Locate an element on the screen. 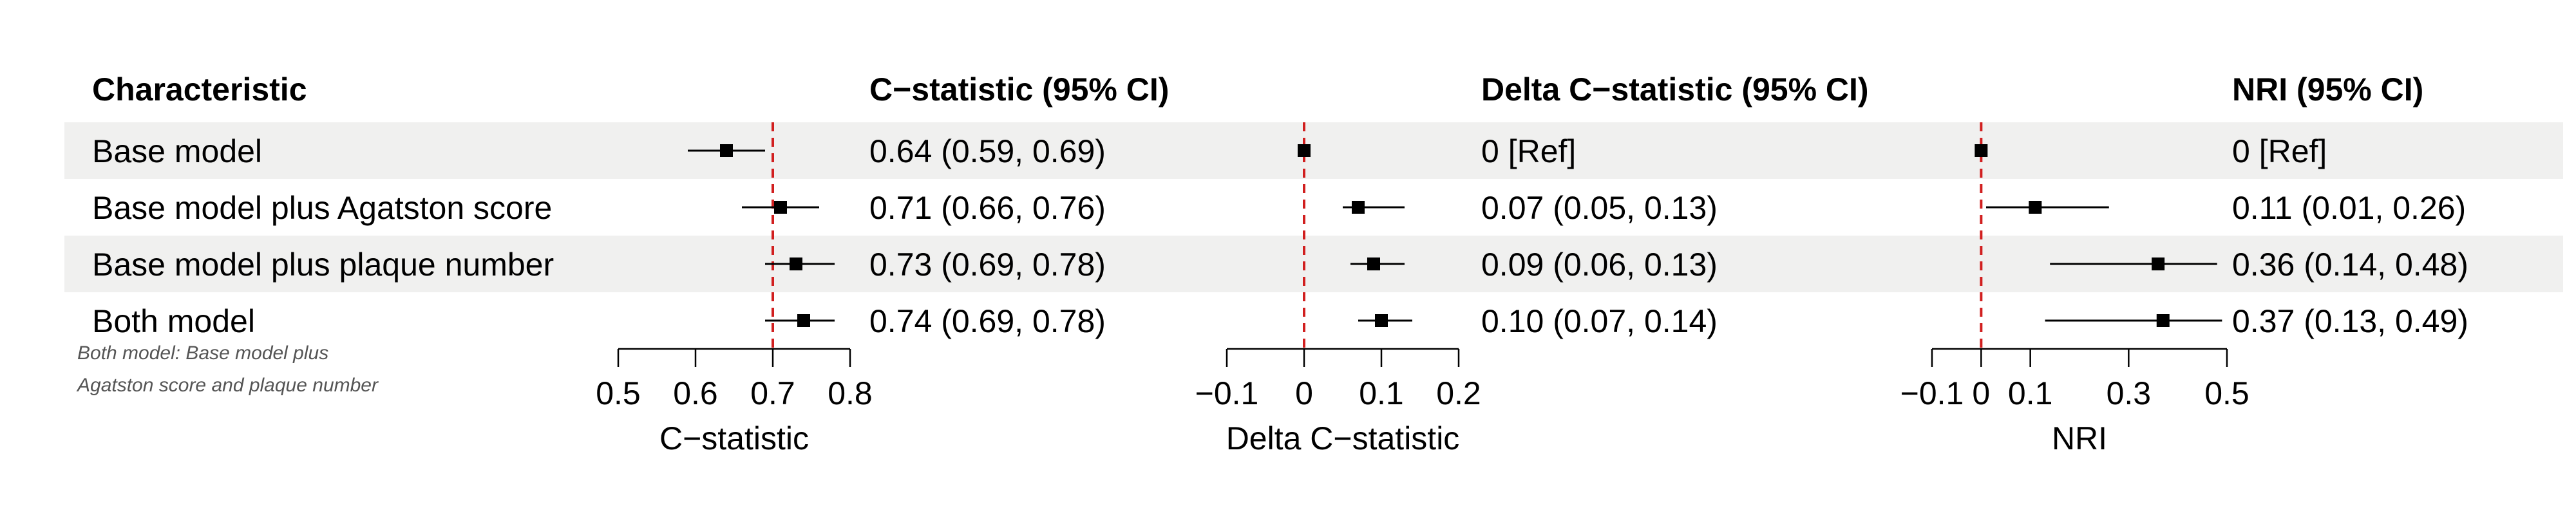  c-statistic-value: 0.64 (0.59, 0.69) is located at coordinates (987, 151).